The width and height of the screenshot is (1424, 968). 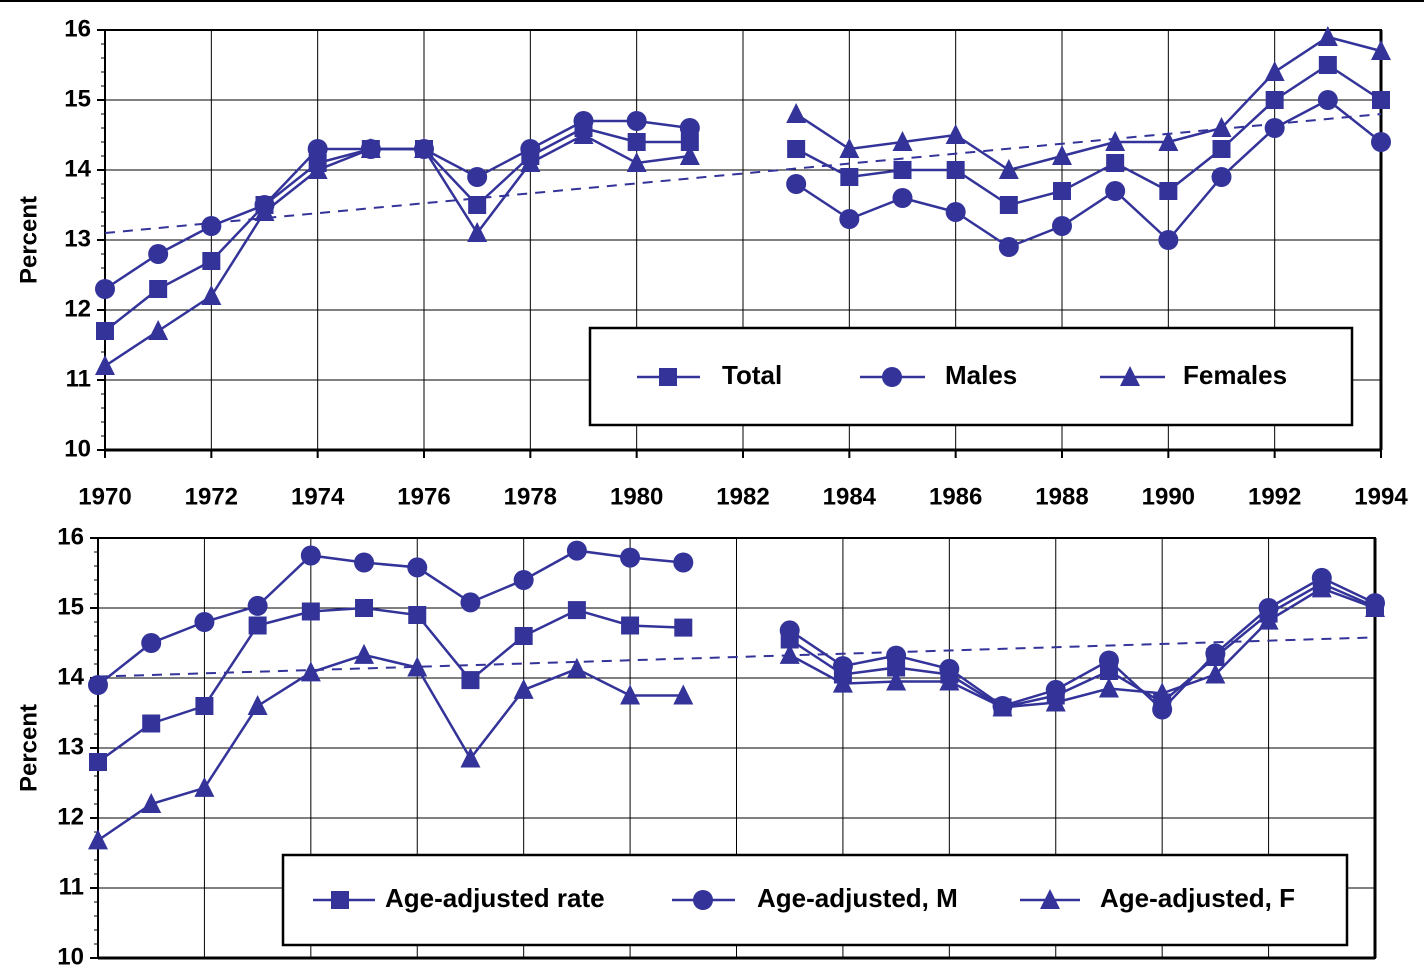 What do you see at coordinates (70, 746) in the screenshot?
I see `y-tick-label: 13` at bounding box center [70, 746].